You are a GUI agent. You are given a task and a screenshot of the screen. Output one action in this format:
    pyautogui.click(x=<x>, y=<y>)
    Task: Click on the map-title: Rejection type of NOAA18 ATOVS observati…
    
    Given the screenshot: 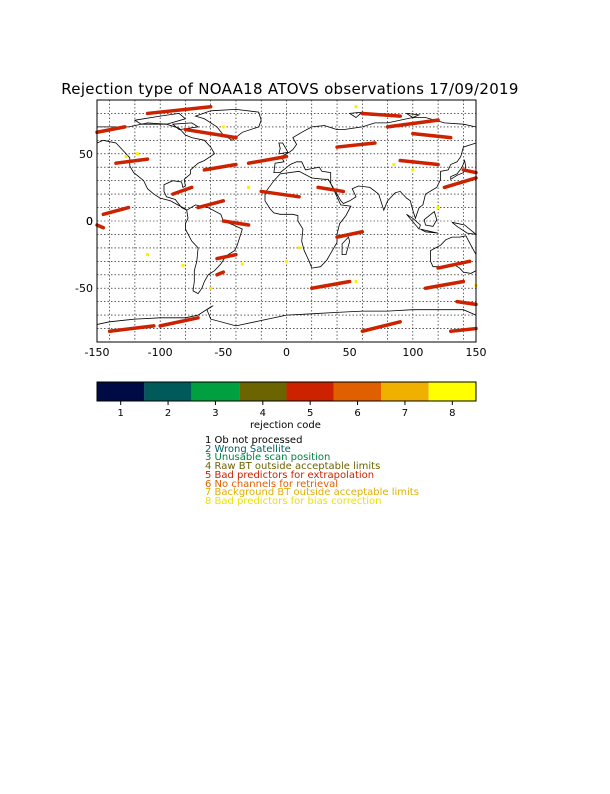 What is the action you would take?
    pyautogui.click(x=290, y=89)
    